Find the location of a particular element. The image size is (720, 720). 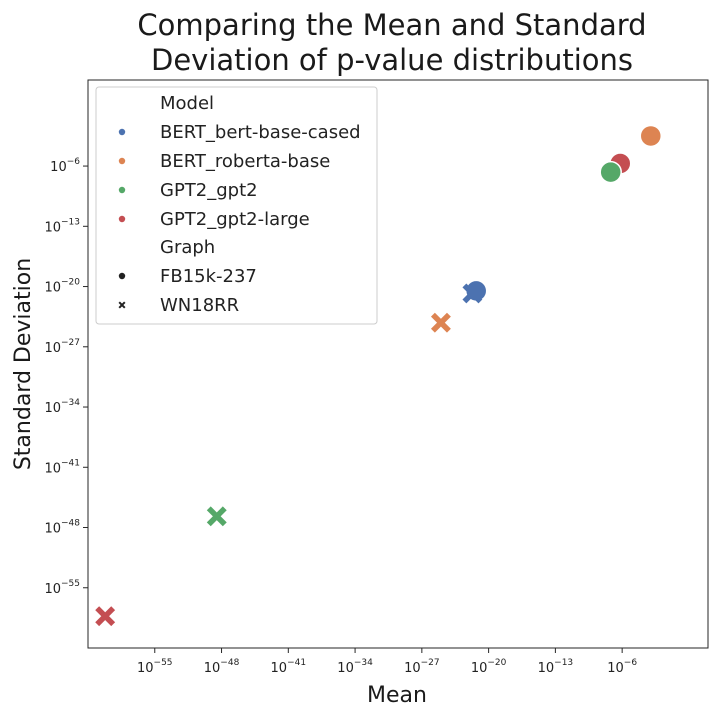

legend-style-label: FB15k-237 is located at coordinates (208, 276).